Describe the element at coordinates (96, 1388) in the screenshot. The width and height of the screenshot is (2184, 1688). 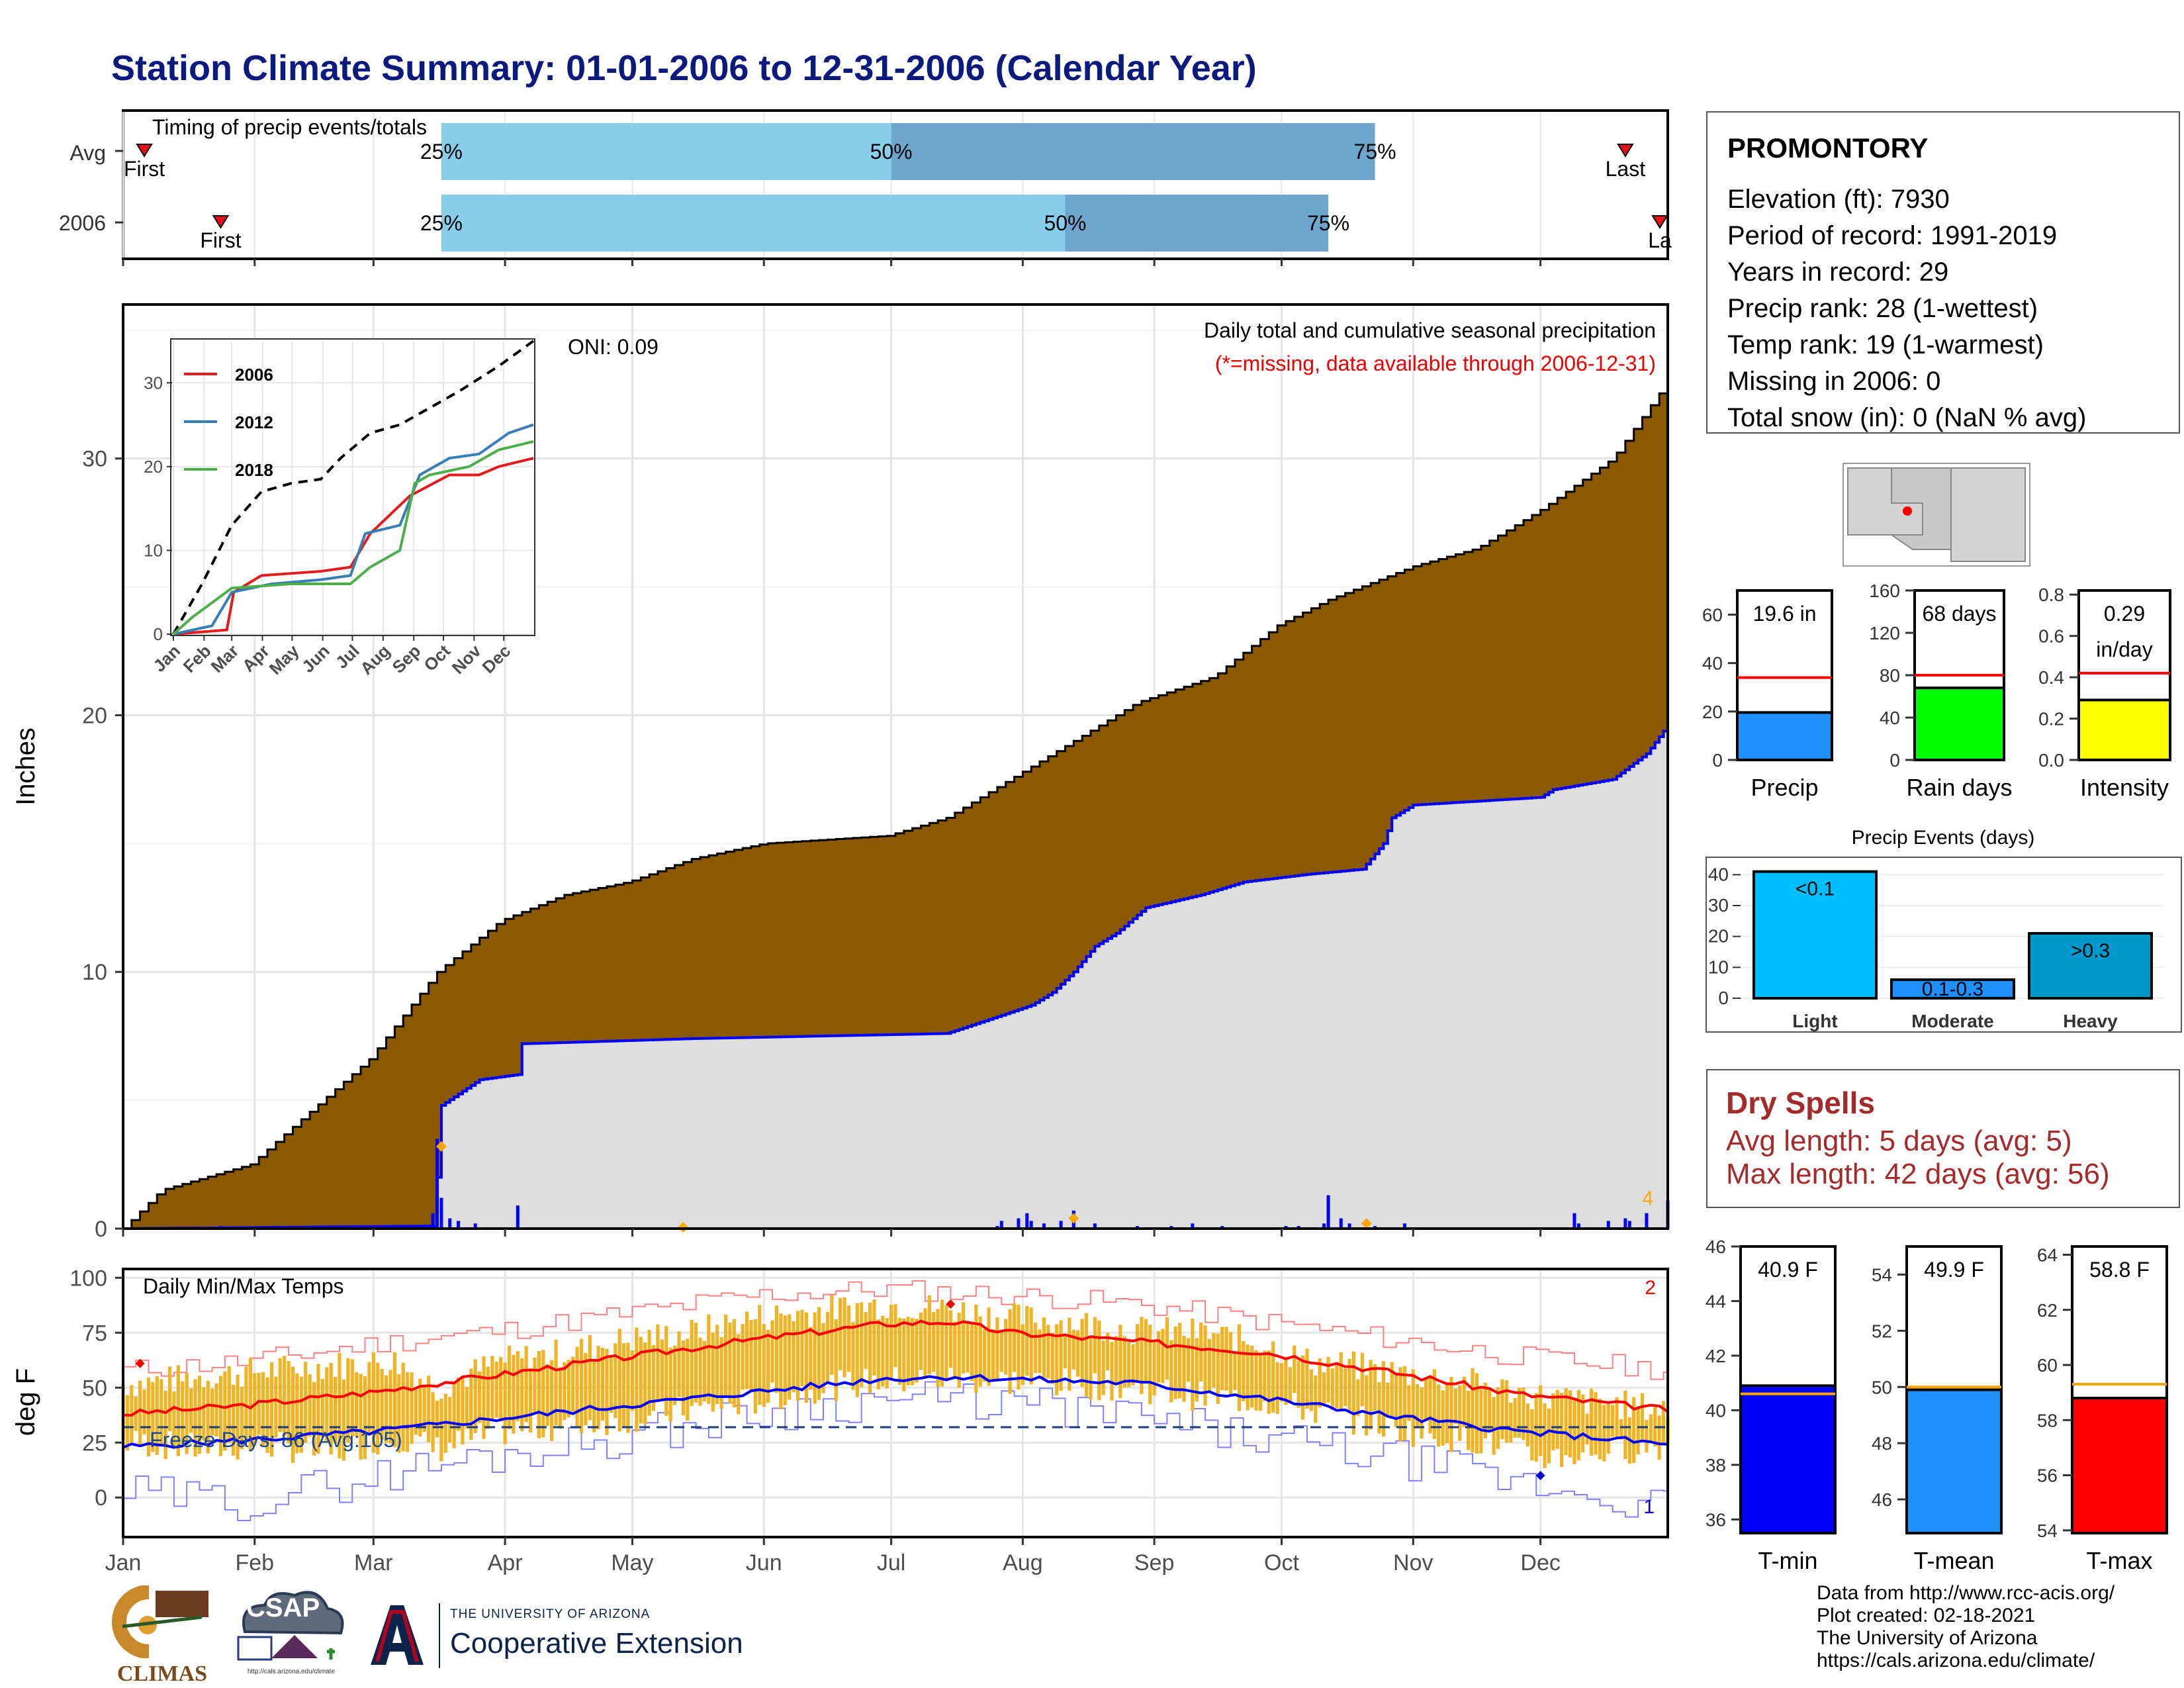
I see `temp-y-ticks: 0 25 50 75 100` at that location.